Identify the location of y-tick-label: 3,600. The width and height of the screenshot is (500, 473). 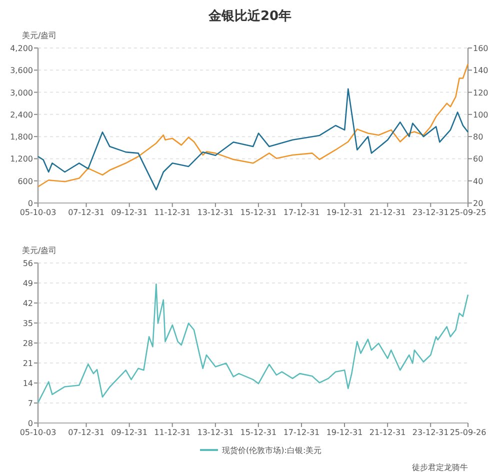
(21, 71).